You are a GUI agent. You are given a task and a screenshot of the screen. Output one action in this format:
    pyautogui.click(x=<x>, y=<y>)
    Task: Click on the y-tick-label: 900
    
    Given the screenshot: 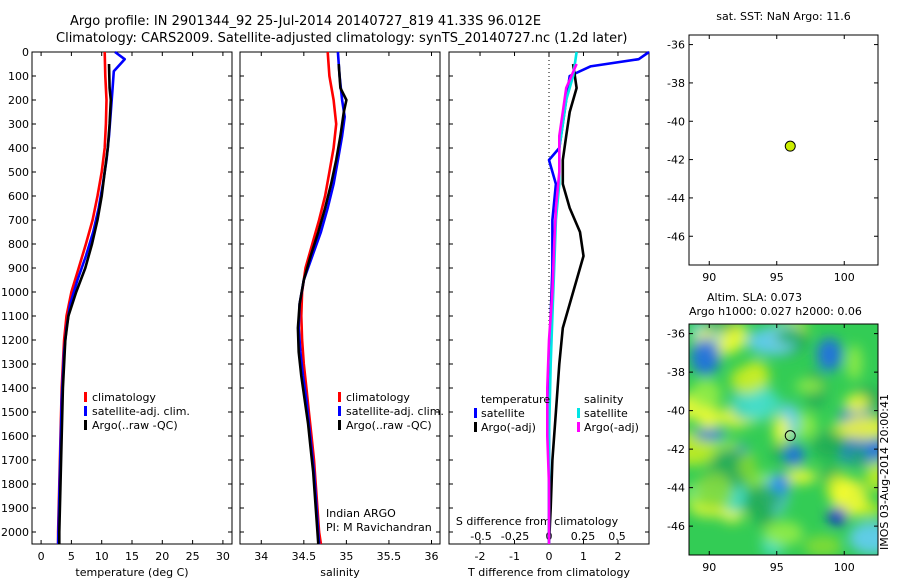 What is the action you would take?
    pyautogui.click(x=18, y=268)
    